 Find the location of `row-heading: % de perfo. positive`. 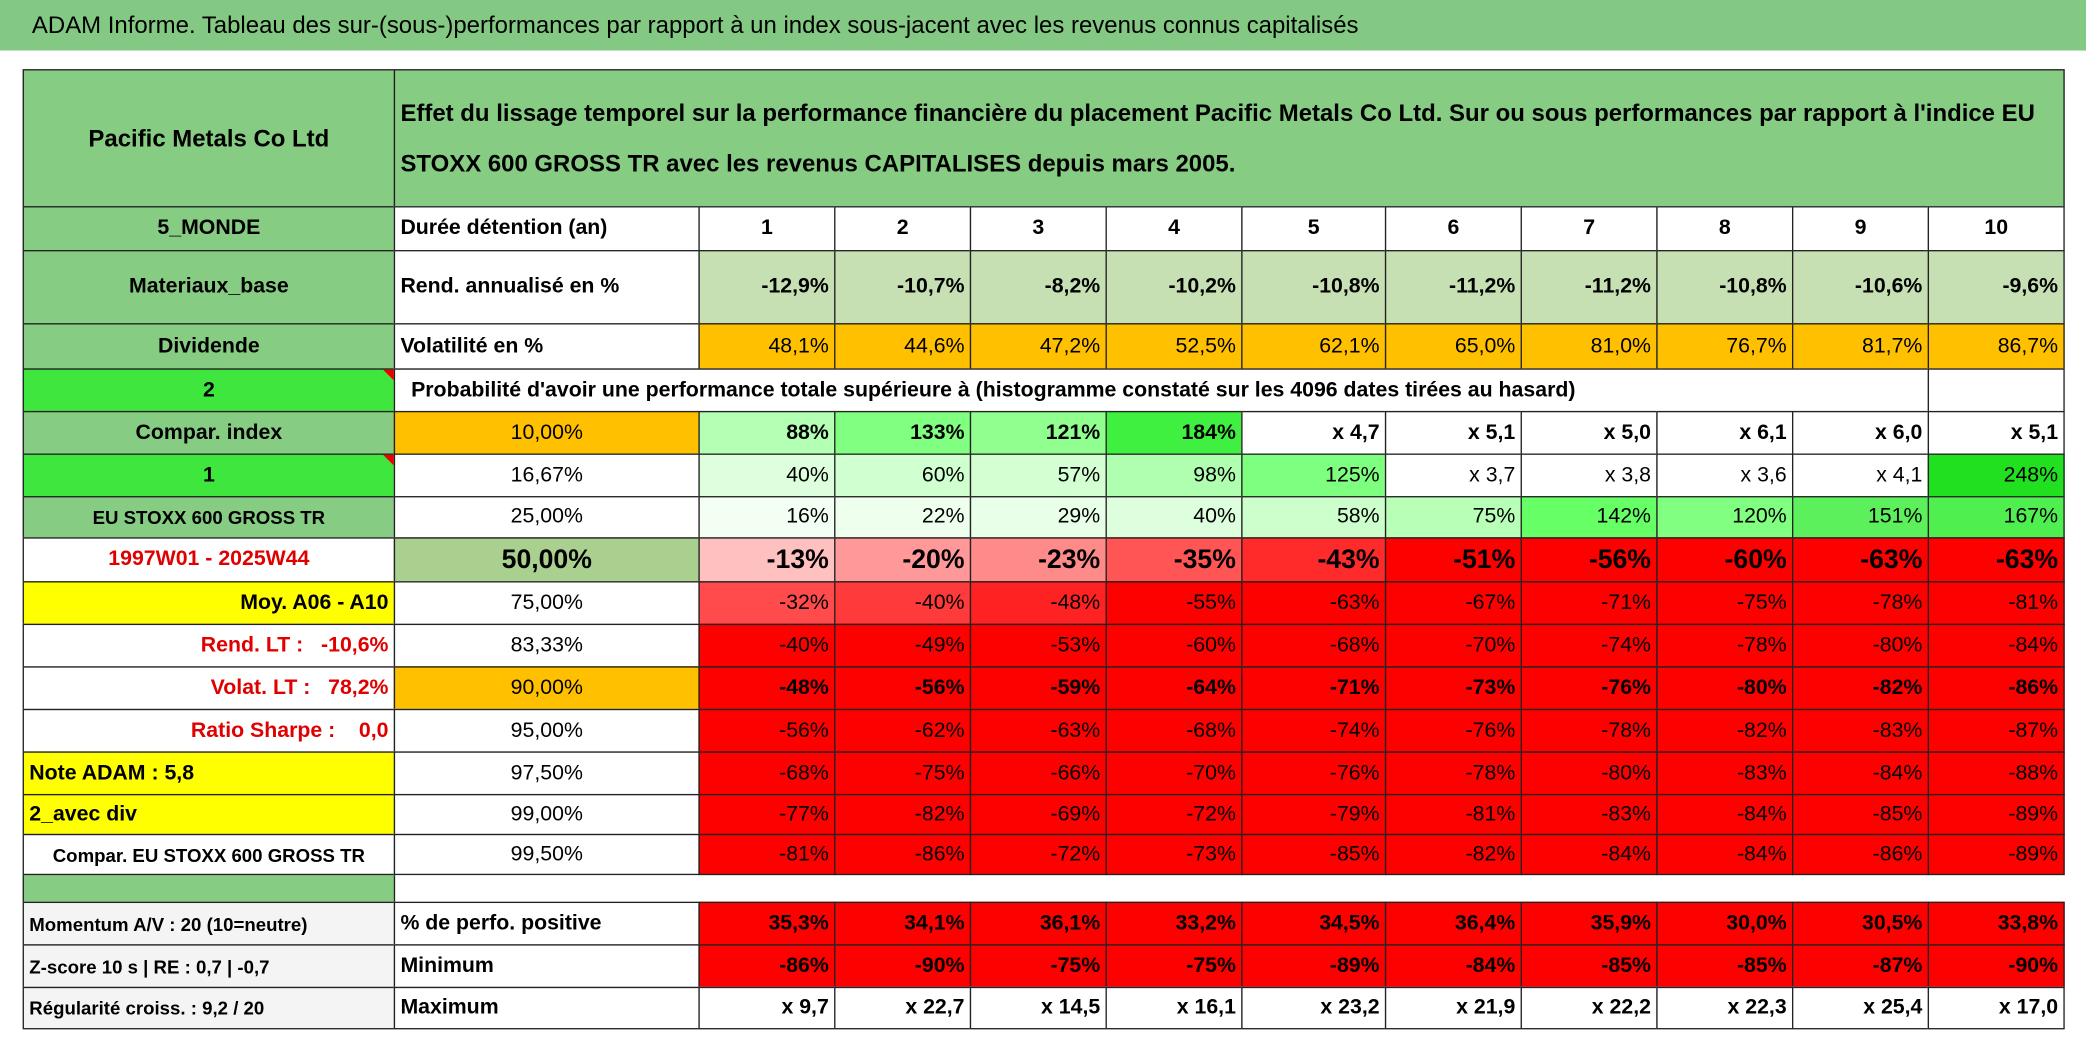

row-heading: % de perfo. positive is located at coordinates (546, 923).